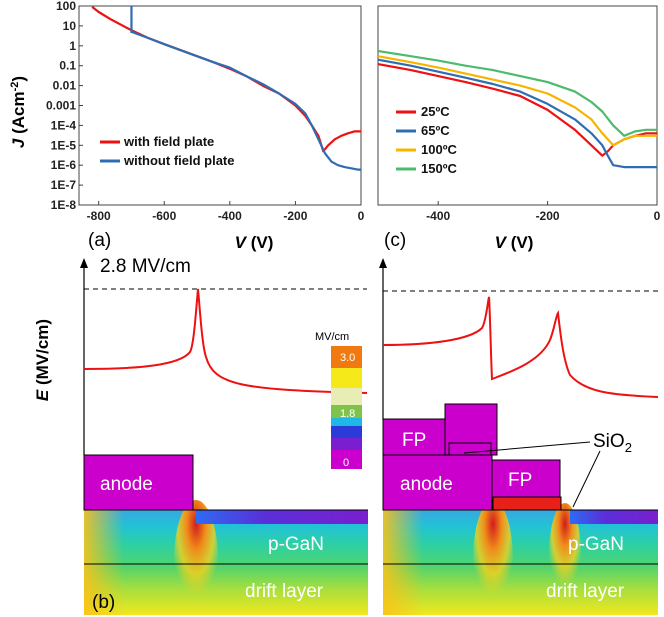 The image size is (664, 617). I want to click on legend-25c: 25ºC, so click(435, 111).